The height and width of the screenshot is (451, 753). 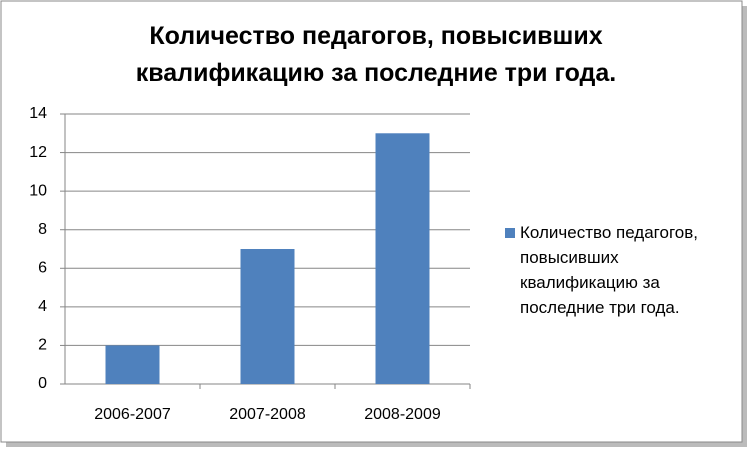 What do you see at coordinates (38, 113) in the screenshot?
I see `y-tick-label: 14` at bounding box center [38, 113].